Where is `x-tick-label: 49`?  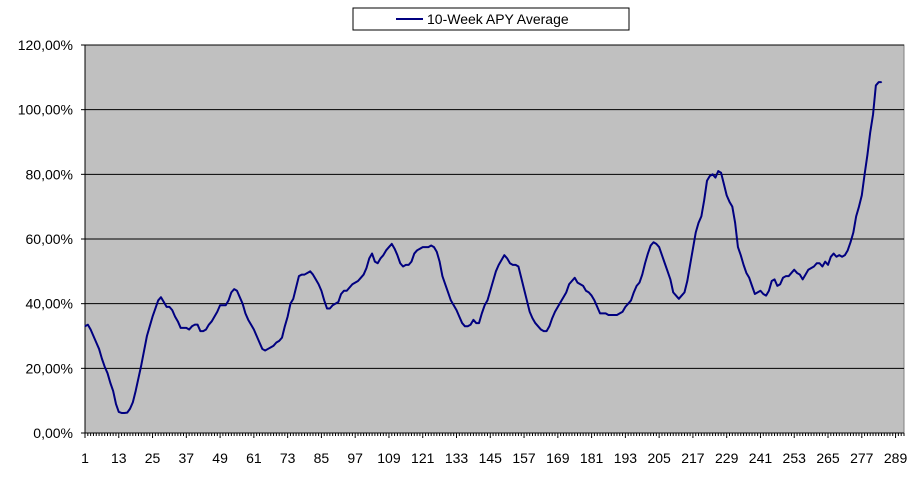 x-tick-label: 49 is located at coordinates (220, 458).